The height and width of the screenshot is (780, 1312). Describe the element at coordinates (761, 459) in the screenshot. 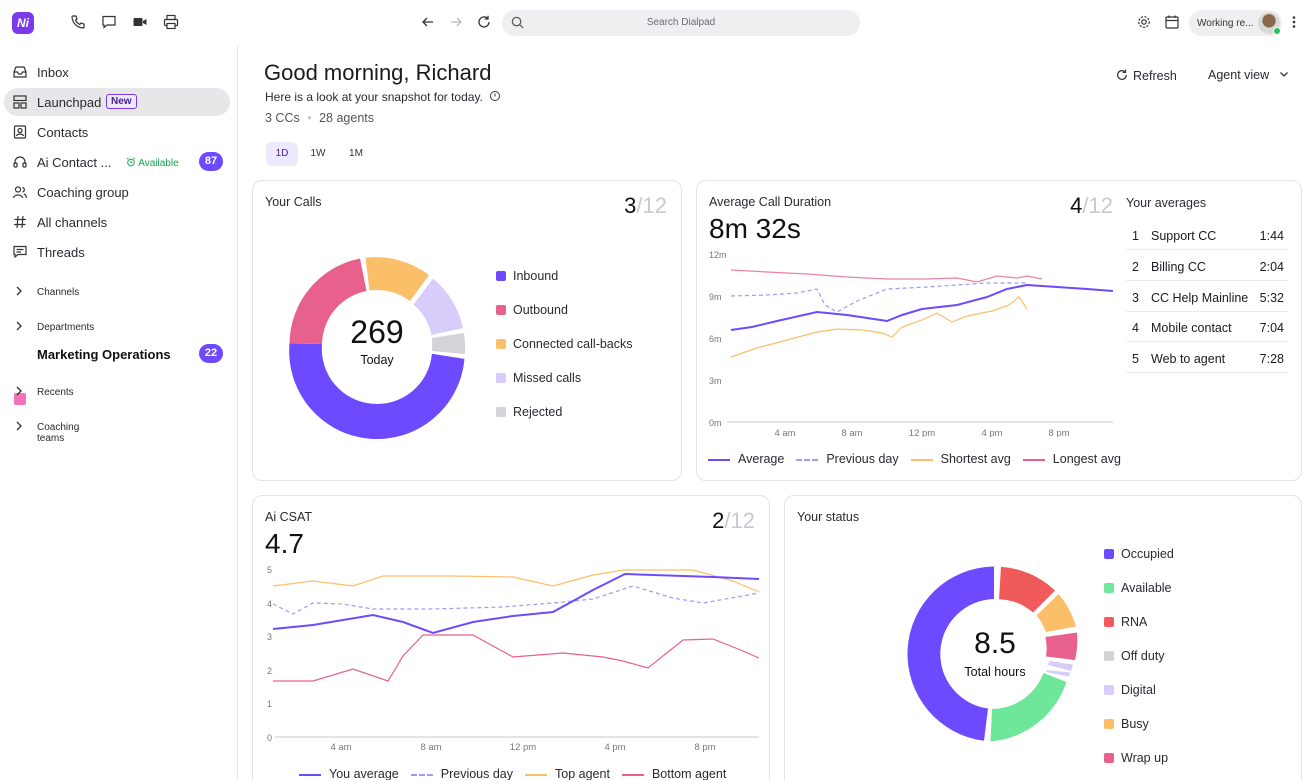

I see `legend-label: Average` at that location.